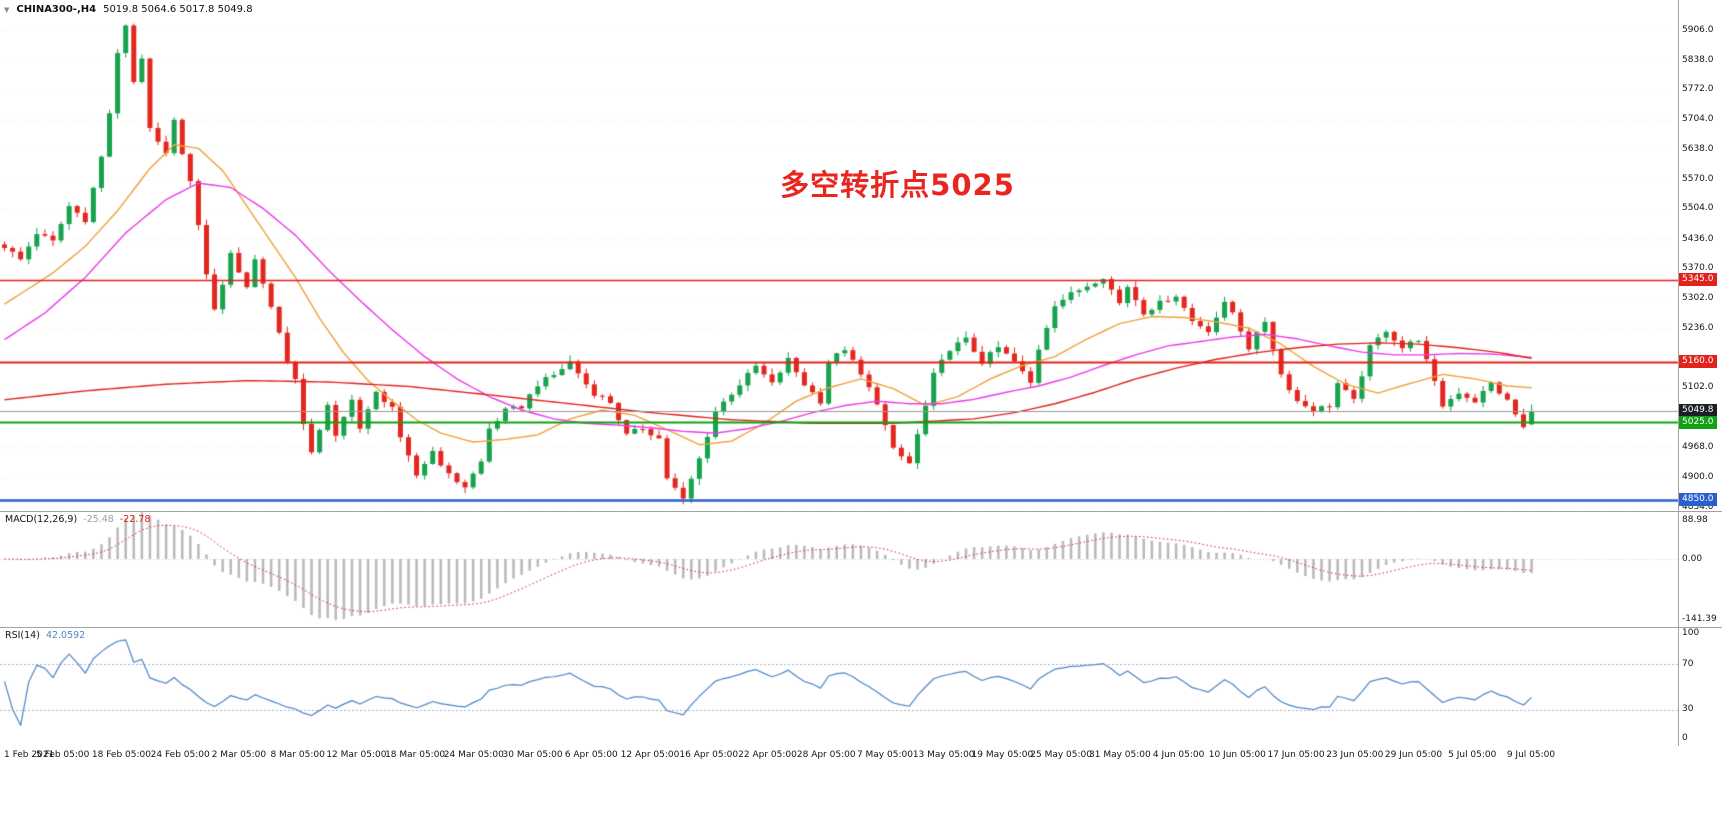  What do you see at coordinates (1698, 59) in the screenshot?
I see `price-tick-label: 5838.0` at bounding box center [1698, 59].